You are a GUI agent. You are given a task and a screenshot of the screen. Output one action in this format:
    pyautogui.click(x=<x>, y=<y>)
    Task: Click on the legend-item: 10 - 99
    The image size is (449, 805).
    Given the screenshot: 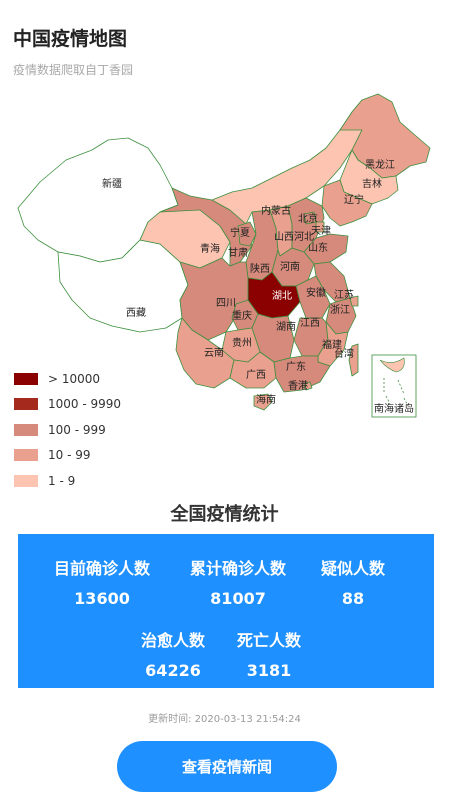 What is the action you would take?
    pyautogui.click(x=67, y=456)
    